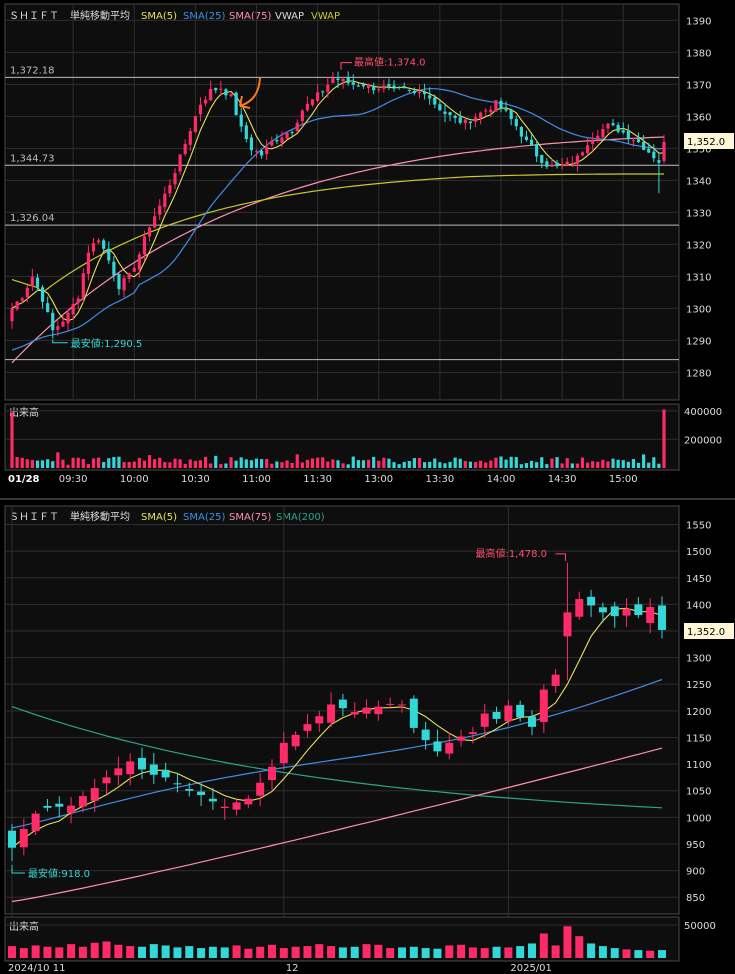 Image resolution: width=735 pixels, height=974 pixels. What do you see at coordinates (698, 685) in the screenshot?
I see `daily-y-tick-label: 1250` at bounding box center [698, 685].